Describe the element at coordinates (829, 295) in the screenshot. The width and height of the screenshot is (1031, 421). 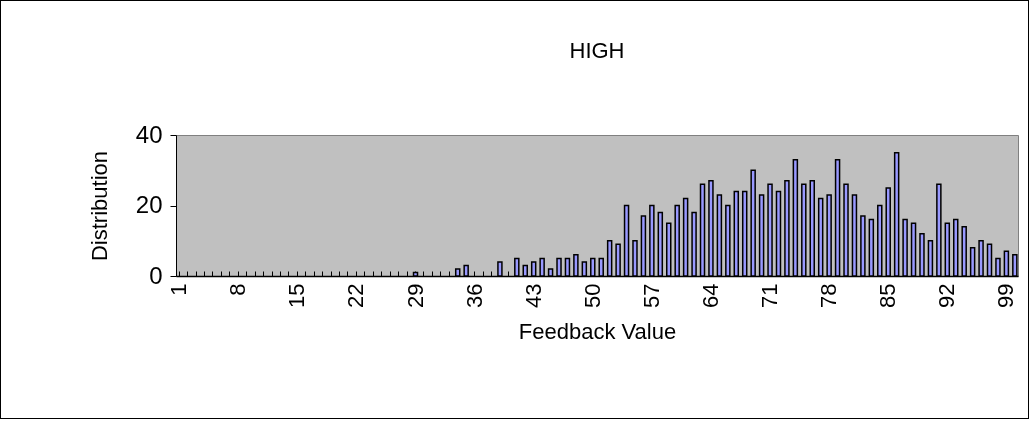
I see `x-tick-label: 78` at that location.